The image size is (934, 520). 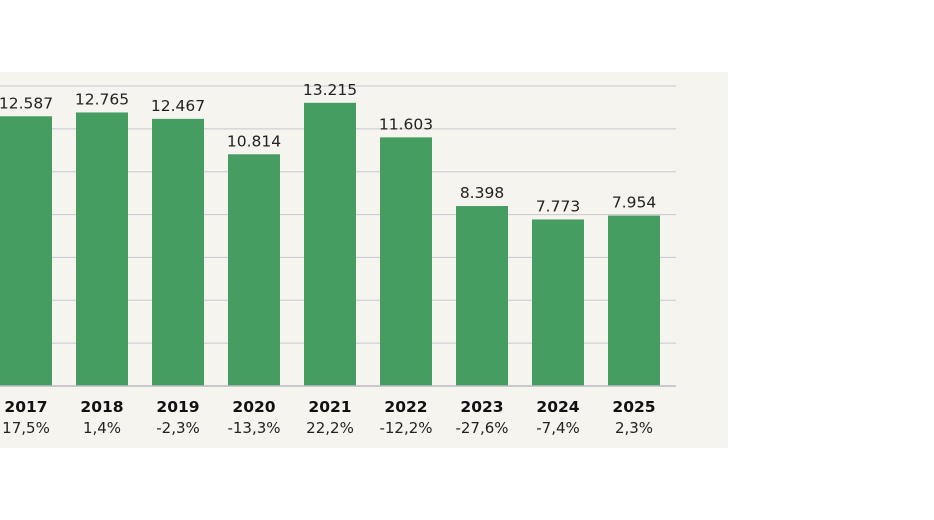 What do you see at coordinates (405, 407) in the screenshot?
I see `x-tick-label-2022: 2022` at bounding box center [405, 407].